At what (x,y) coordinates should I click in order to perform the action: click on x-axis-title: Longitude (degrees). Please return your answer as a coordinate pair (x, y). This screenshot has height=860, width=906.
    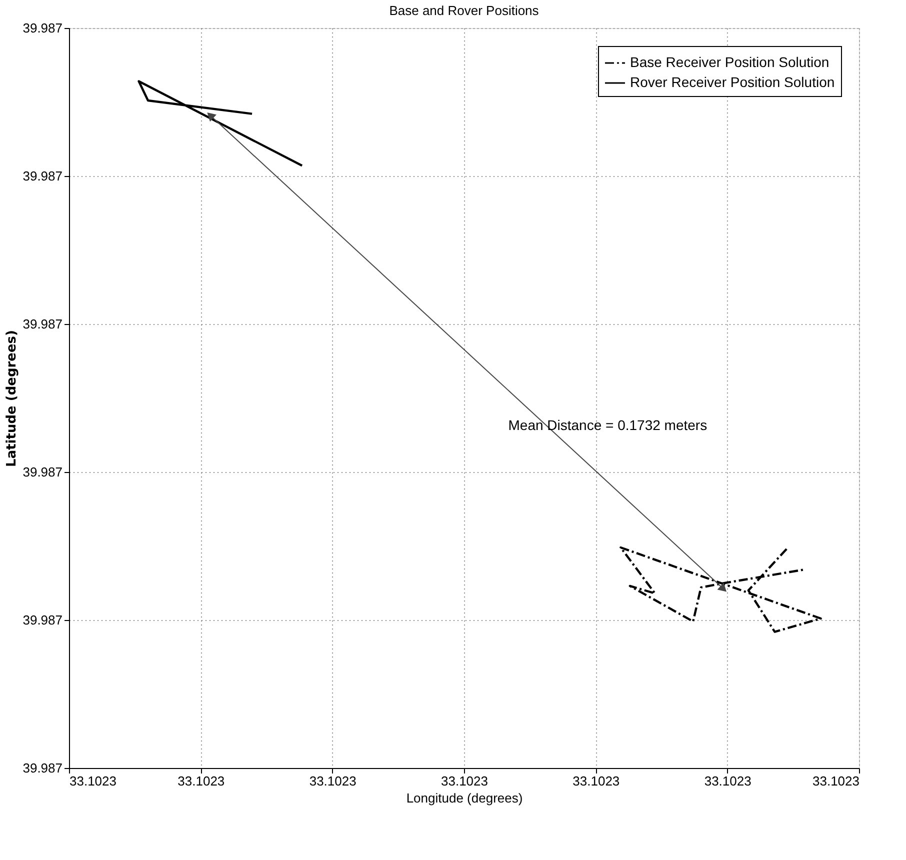
    Looking at the image, I should click on (464, 798).